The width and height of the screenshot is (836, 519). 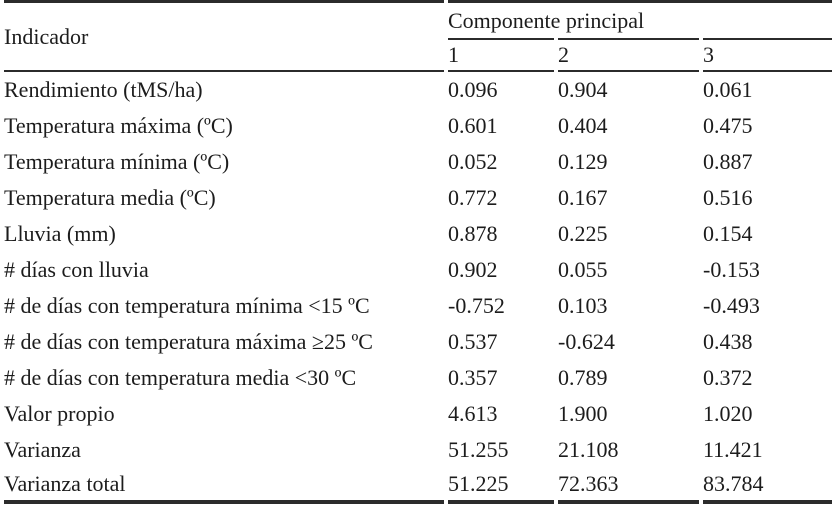 I want to click on value-cell-component-1: 0.537, so click(x=473, y=341).